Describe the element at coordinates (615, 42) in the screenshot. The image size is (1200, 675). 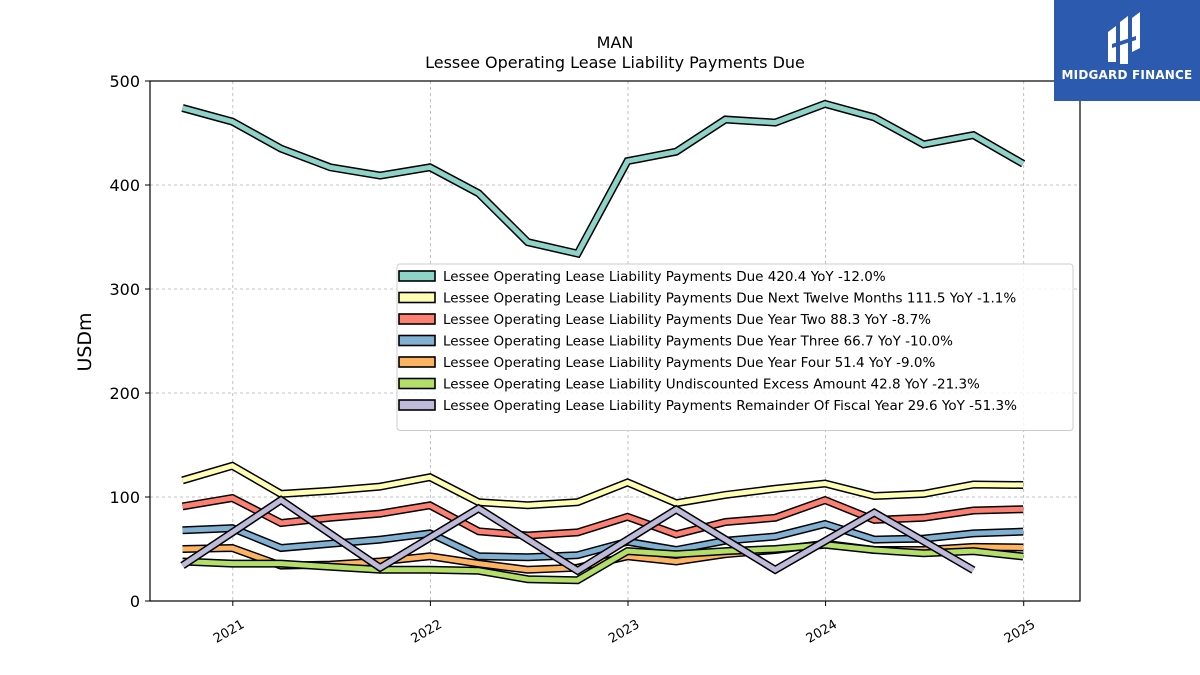
I see `chart-title: MAN` at that location.